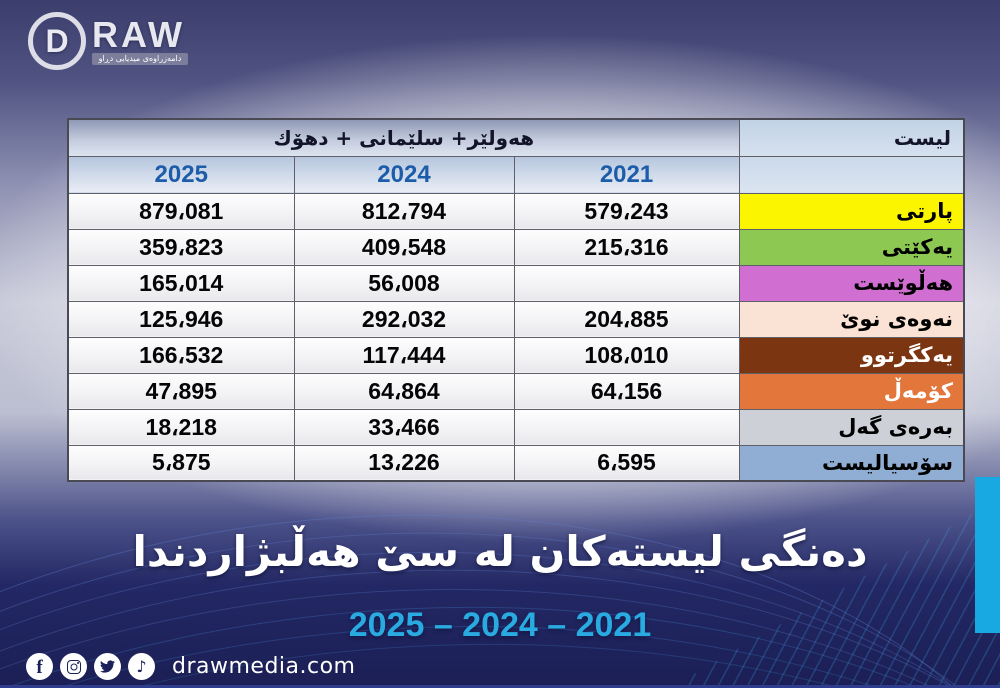  I want to click on table-header-row-region: هەولێر+ سلێمانی + دهۆك ليست, so click(516, 137).